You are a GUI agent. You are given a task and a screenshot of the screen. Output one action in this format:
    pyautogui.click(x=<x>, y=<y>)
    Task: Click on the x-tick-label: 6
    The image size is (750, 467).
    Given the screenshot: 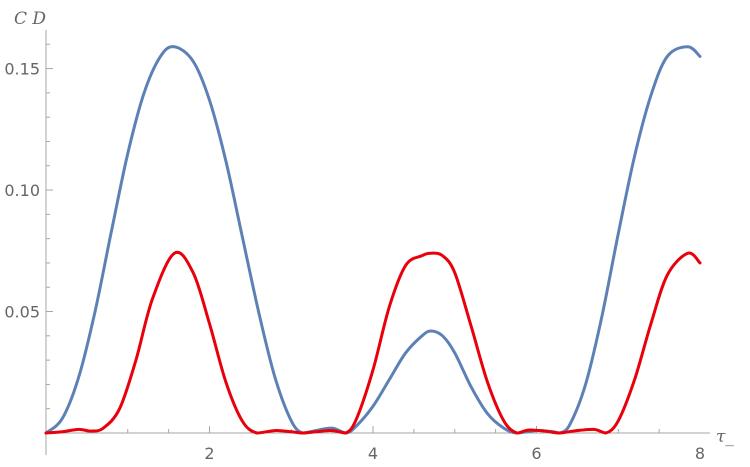 What is the action you would take?
    pyautogui.click(x=536, y=453)
    